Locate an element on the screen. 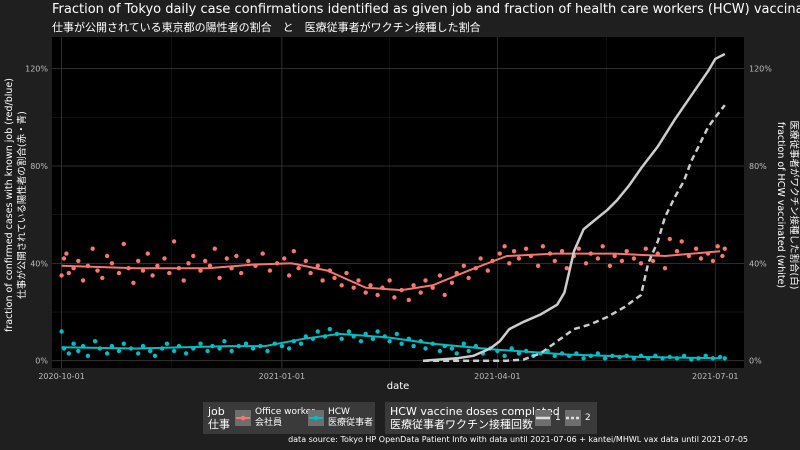 The height and width of the screenshot is (450, 800). y-tick-label-left: 0% is located at coordinates (41, 361).